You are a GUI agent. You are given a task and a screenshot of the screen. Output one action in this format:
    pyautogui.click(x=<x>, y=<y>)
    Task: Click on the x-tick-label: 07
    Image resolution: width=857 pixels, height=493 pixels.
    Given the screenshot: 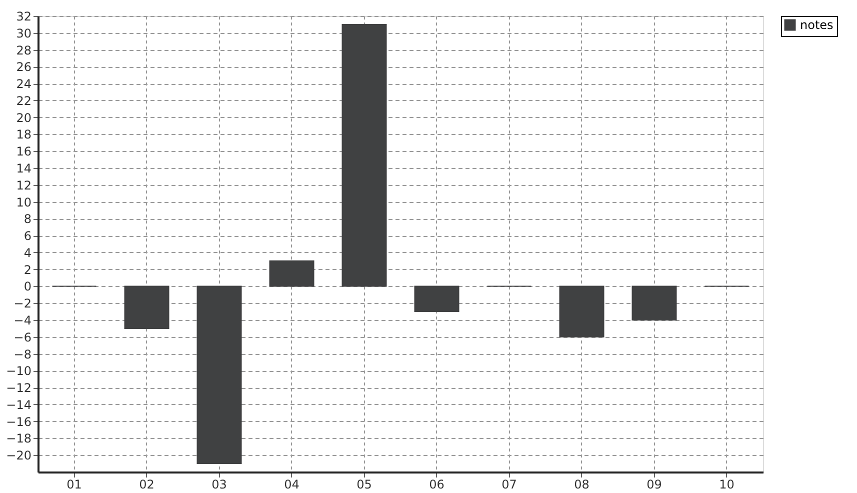 What is the action you would take?
    pyautogui.click(x=509, y=485)
    